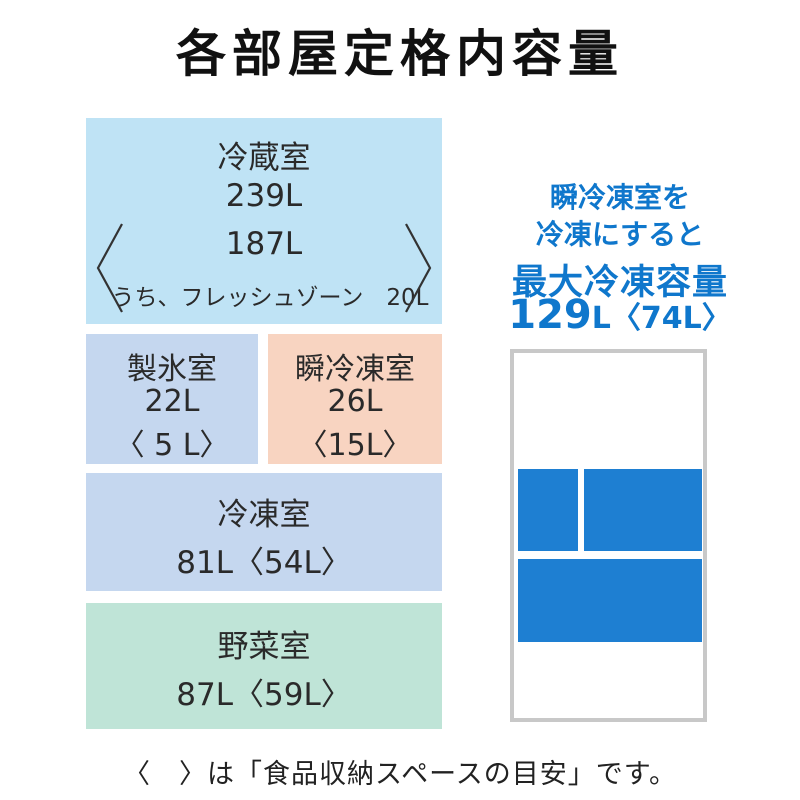 This screenshot has width=800, height=800. What do you see at coordinates (264, 244) in the screenshot?
I see `fridge-storage: 187L` at bounding box center [264, 244].